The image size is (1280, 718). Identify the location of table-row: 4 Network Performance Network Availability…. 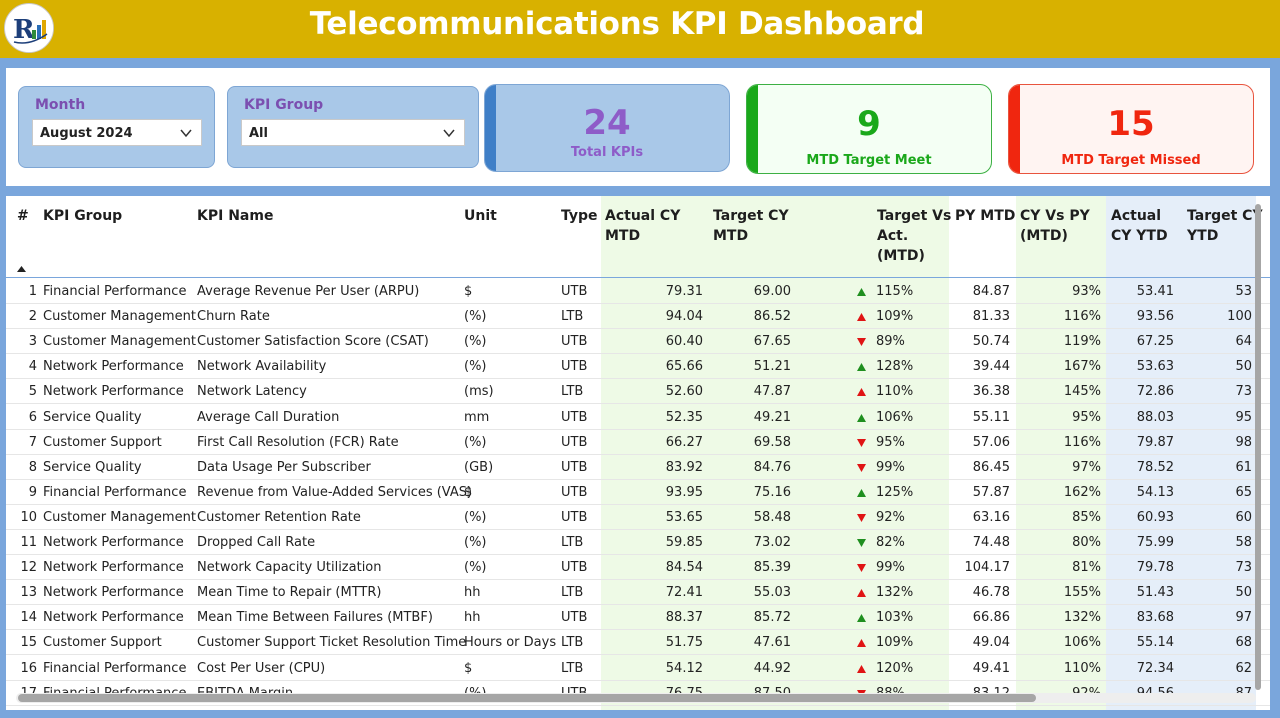
(638, 367).